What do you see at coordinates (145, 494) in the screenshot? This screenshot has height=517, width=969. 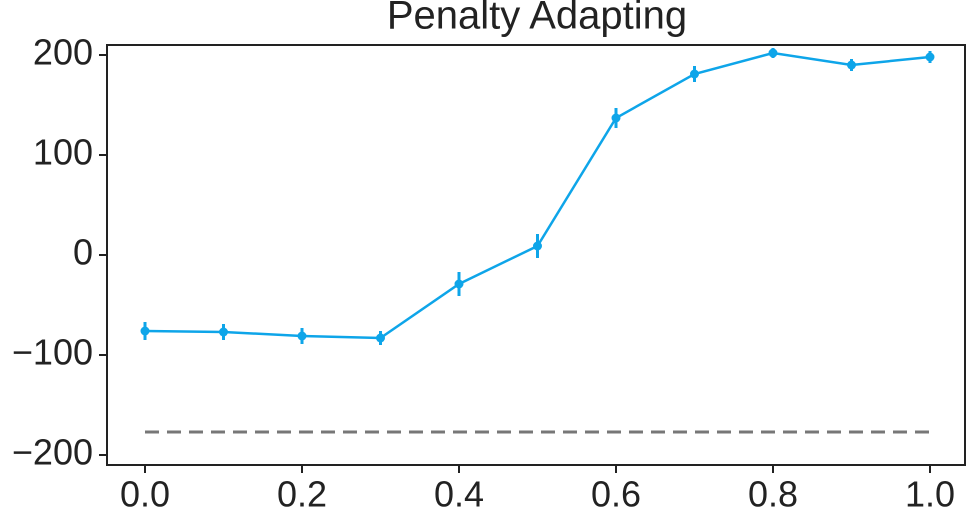 I see `x-tick-label: 0.0` at bounding box center [145, 494].